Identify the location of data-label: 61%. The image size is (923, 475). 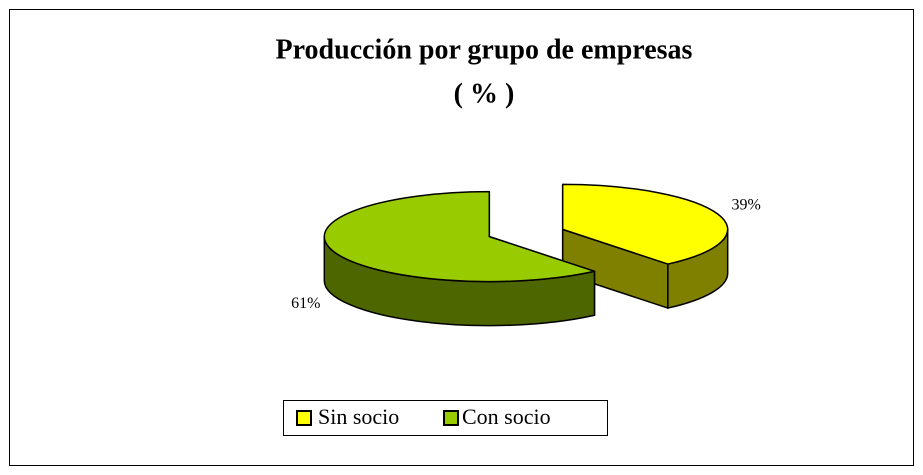
(305, 303).